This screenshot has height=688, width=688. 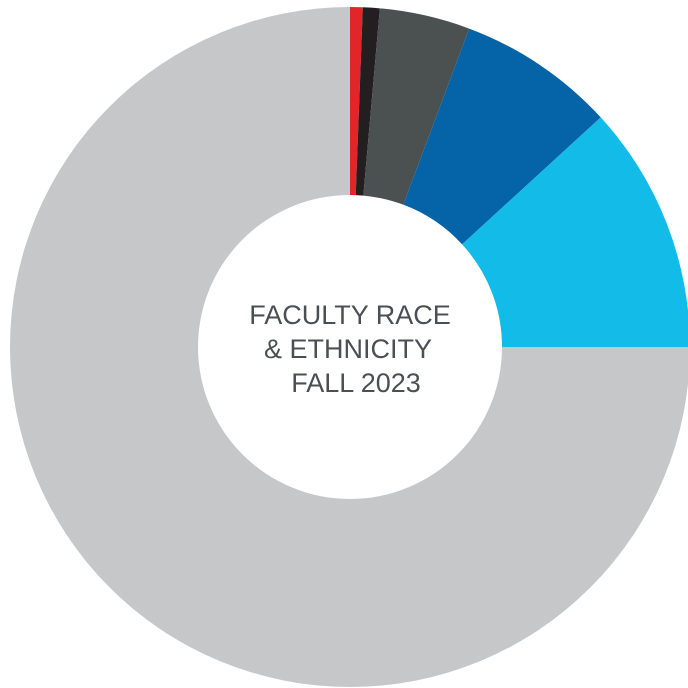 I want to click on center-title: FACULTY RACE & ETHNICITY FALL 2023, so click(x=350, y=349).